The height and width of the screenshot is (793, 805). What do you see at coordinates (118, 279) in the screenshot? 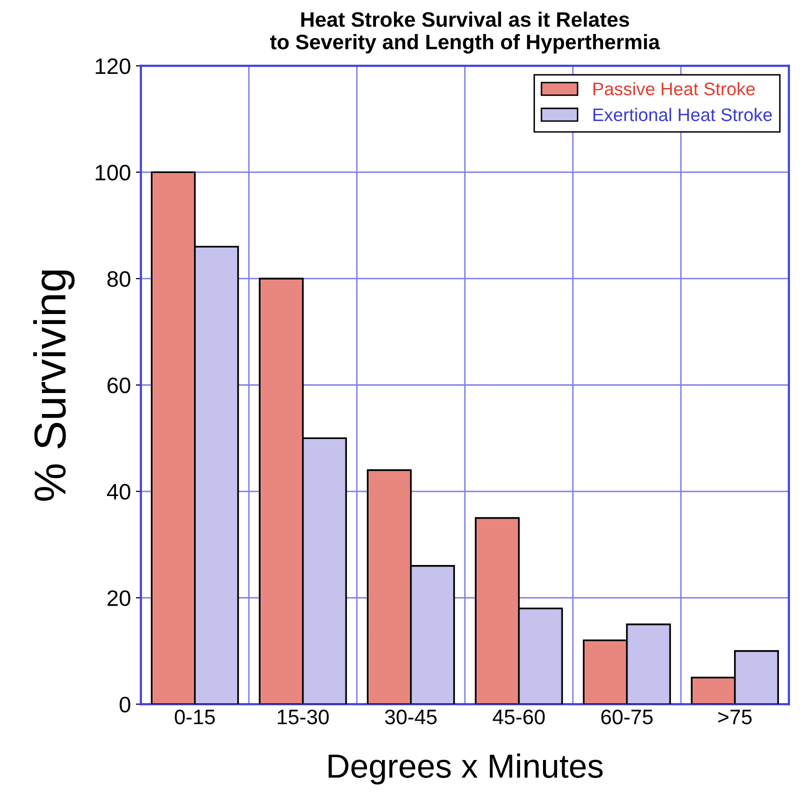
I see `y-tick-label: 80` at bounding box center [118, 279].